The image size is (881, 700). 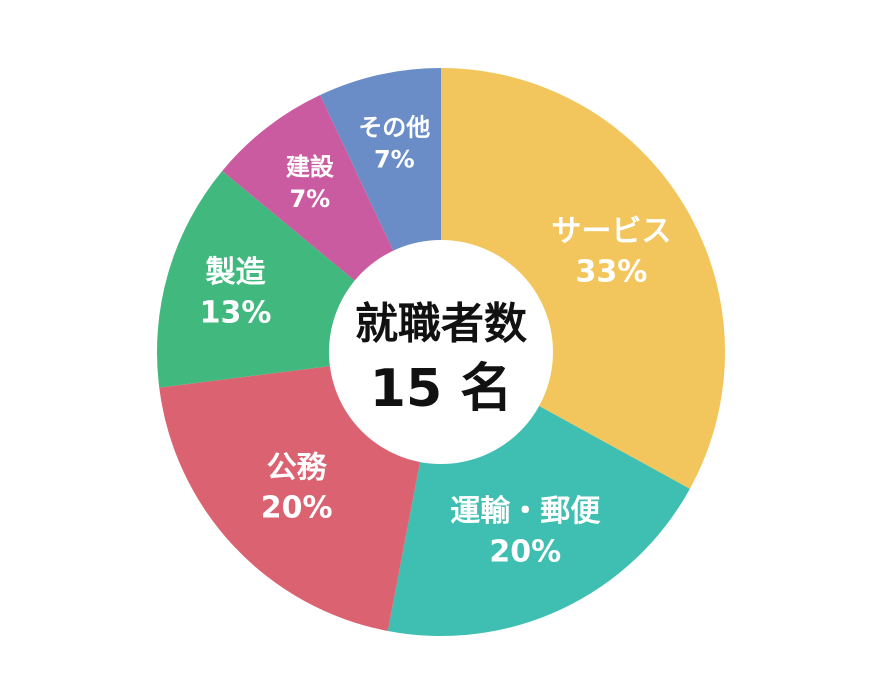 What do you see at coordinates (310, 167) in the screenshot?
I see `slice-label-4: 建設` at bounding box center [310, 167].